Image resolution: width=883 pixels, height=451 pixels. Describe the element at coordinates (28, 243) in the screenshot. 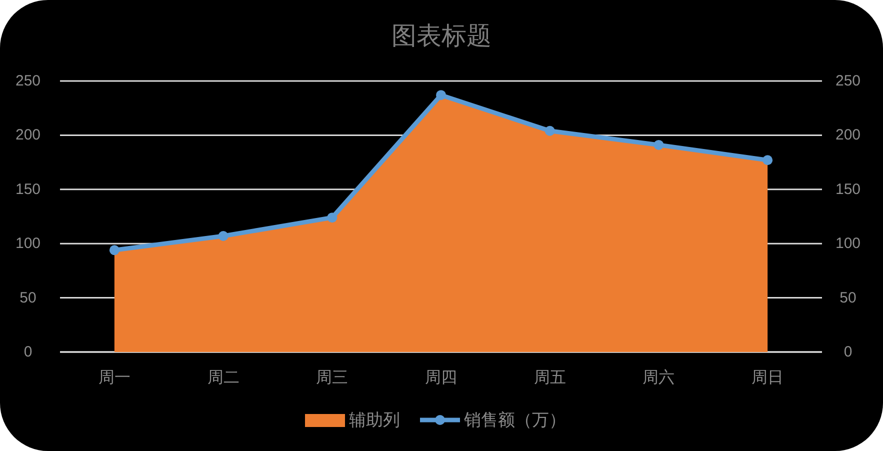

I see `y-tick-label: 100` at that location.